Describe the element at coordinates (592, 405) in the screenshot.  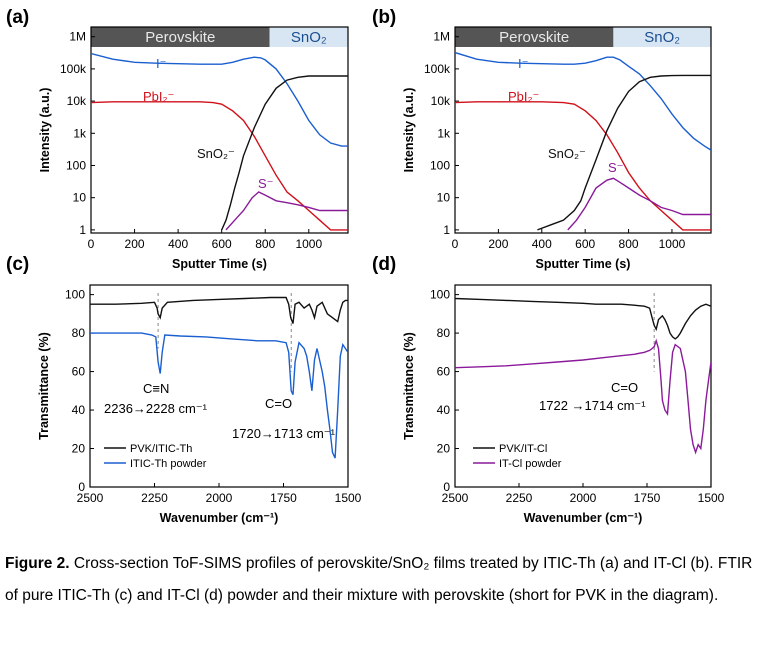
I see `annotation: 1722 →1714 cm⁻¹` at that location.